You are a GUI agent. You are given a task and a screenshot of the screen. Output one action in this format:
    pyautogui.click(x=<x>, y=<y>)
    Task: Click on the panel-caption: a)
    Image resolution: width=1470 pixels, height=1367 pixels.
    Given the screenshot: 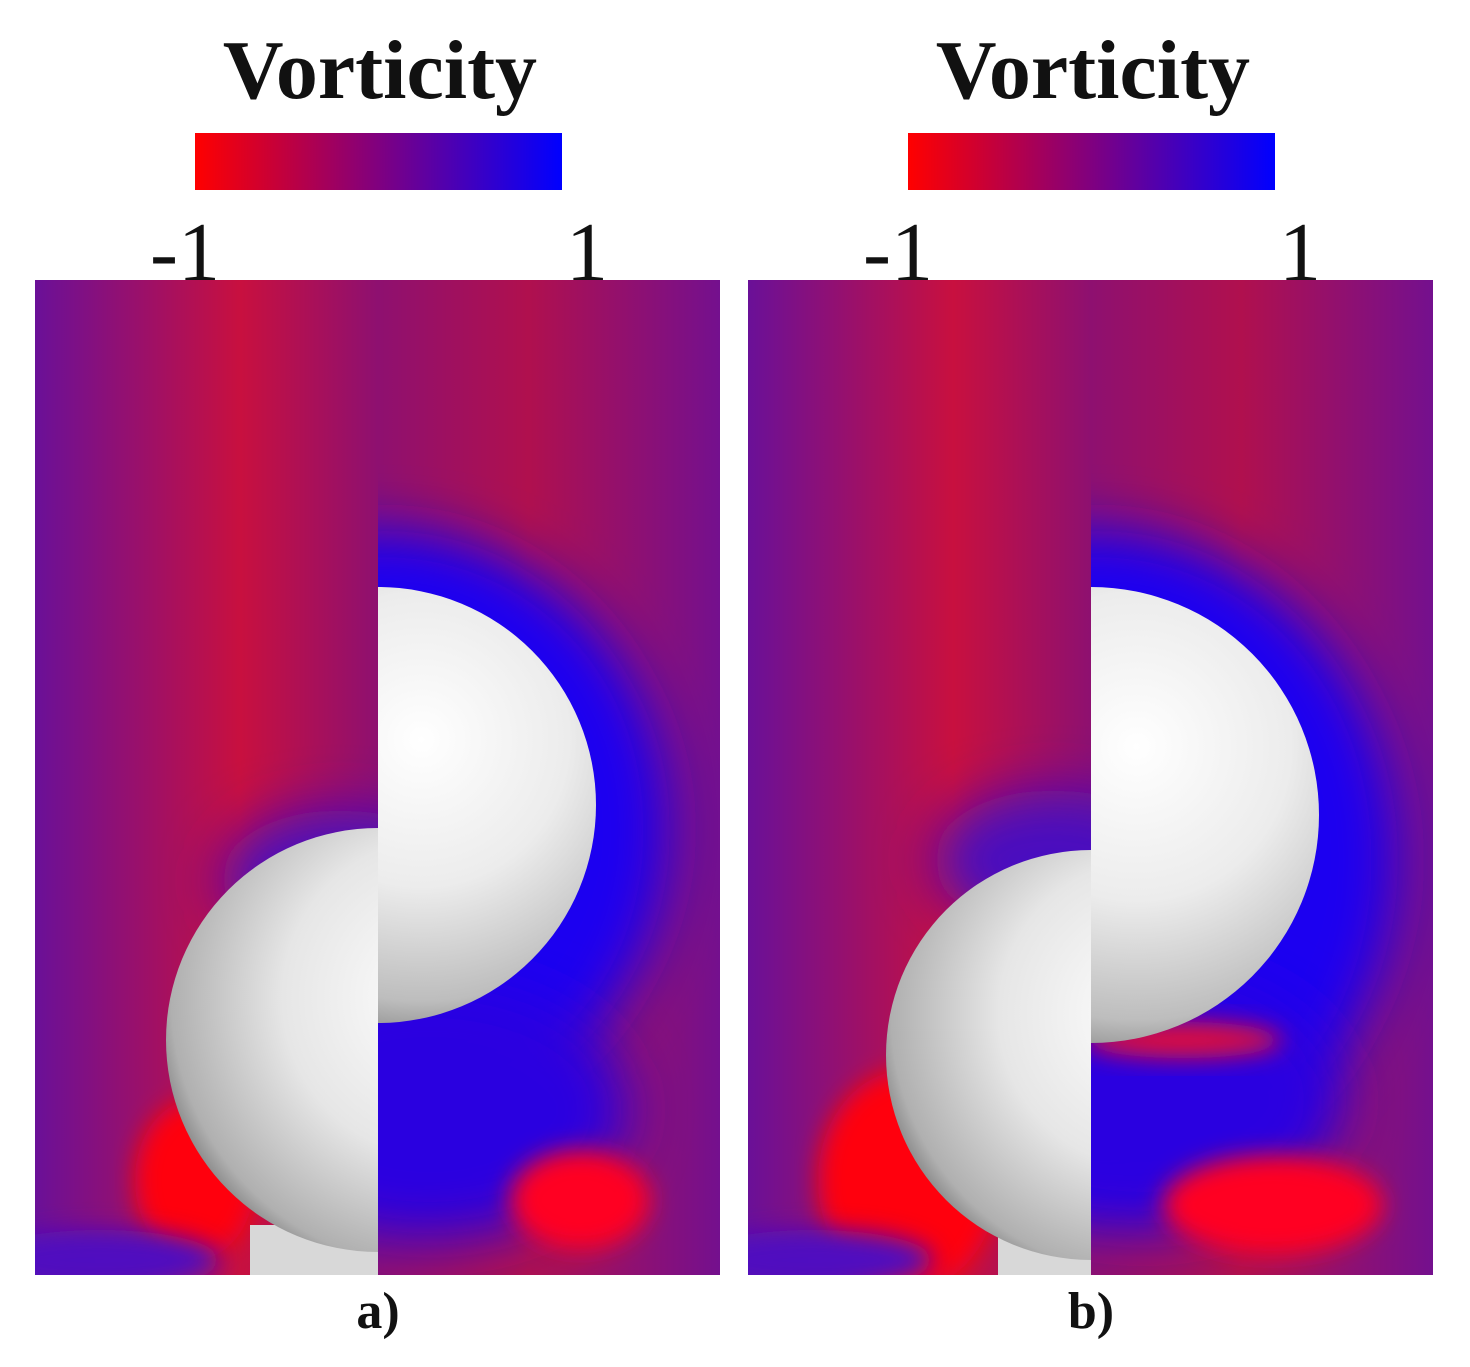 What is the action you would take?
    pyautogui.click(x=377, y=1311)
    